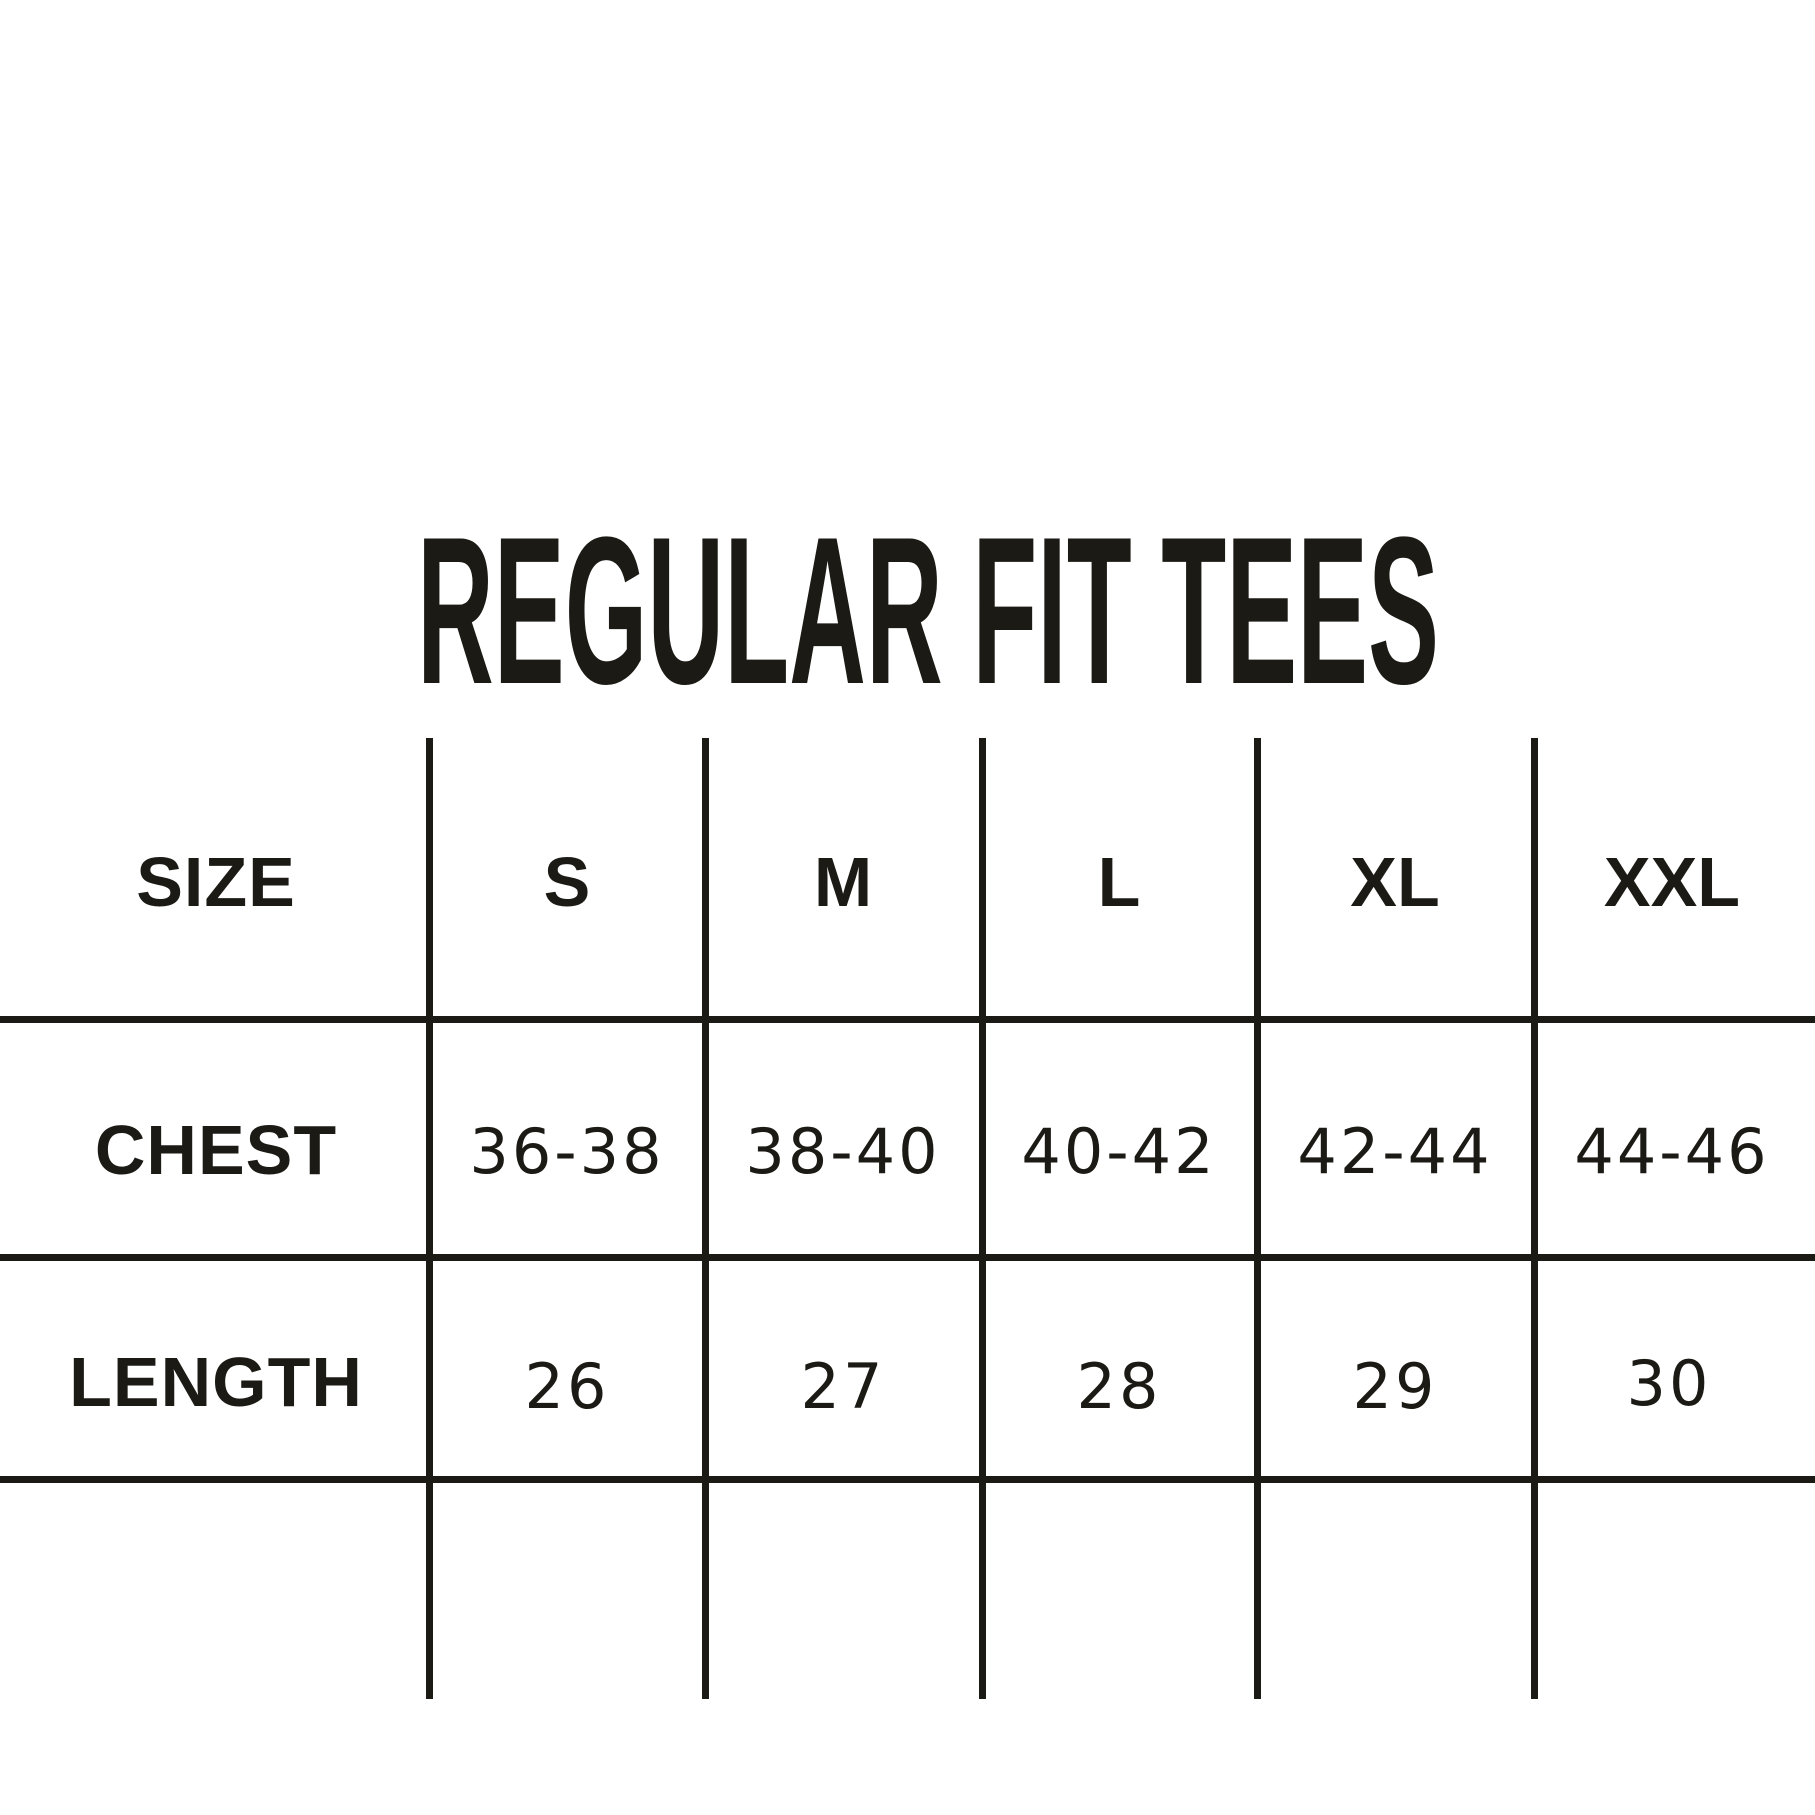  I want to click on table-cell: 40-42, so click(1119, 1151).